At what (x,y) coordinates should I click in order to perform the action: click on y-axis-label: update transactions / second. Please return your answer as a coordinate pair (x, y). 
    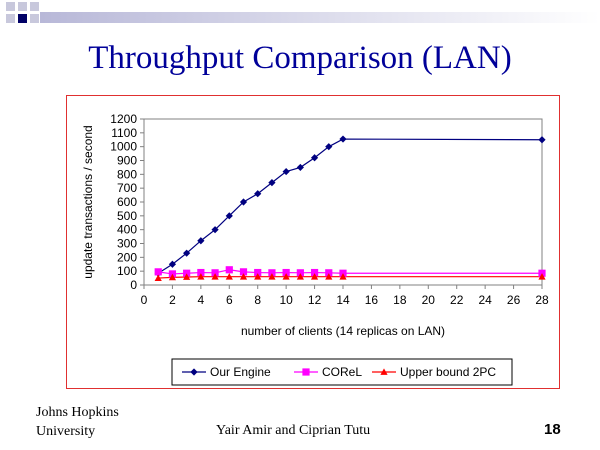
    Looking at the image, I should click on (88, 201).